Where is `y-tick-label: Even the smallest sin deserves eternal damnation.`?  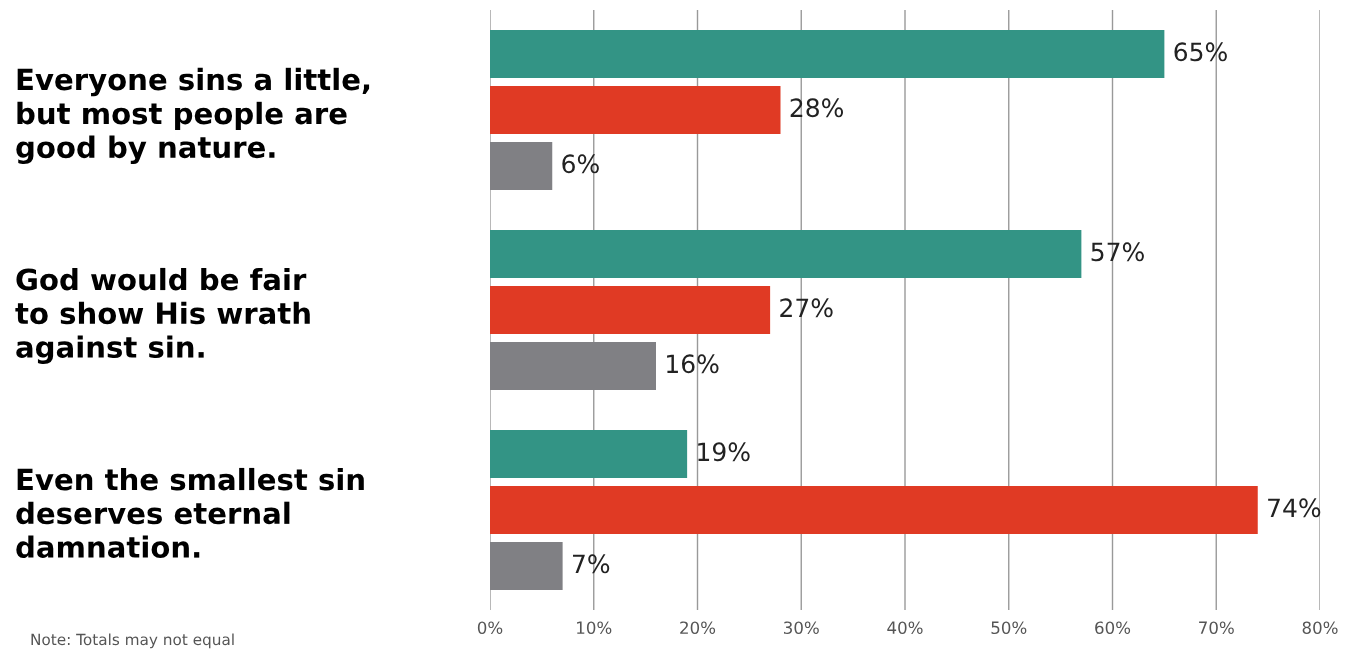
y-tick-label: Even the smallest sin deserves eternal damnation. is located at coordinates (190, 513).